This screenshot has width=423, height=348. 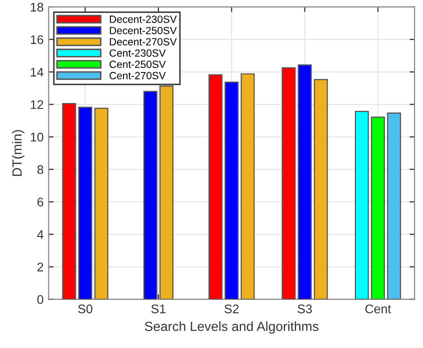 I want to click on legend-label: Cent-270SV, so click(x=138, y=76).